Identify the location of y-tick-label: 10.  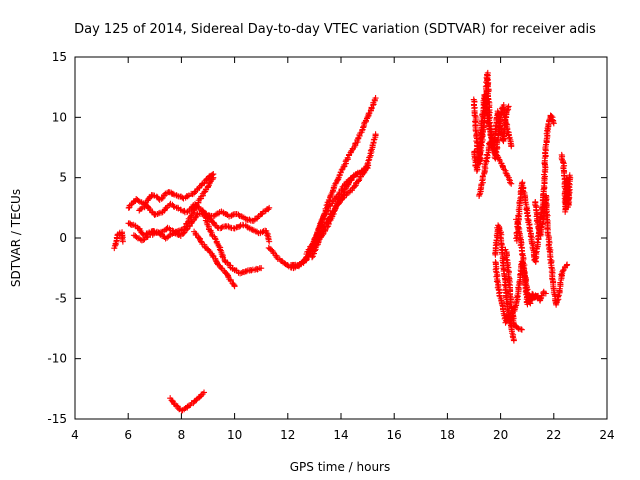
(59, 117).